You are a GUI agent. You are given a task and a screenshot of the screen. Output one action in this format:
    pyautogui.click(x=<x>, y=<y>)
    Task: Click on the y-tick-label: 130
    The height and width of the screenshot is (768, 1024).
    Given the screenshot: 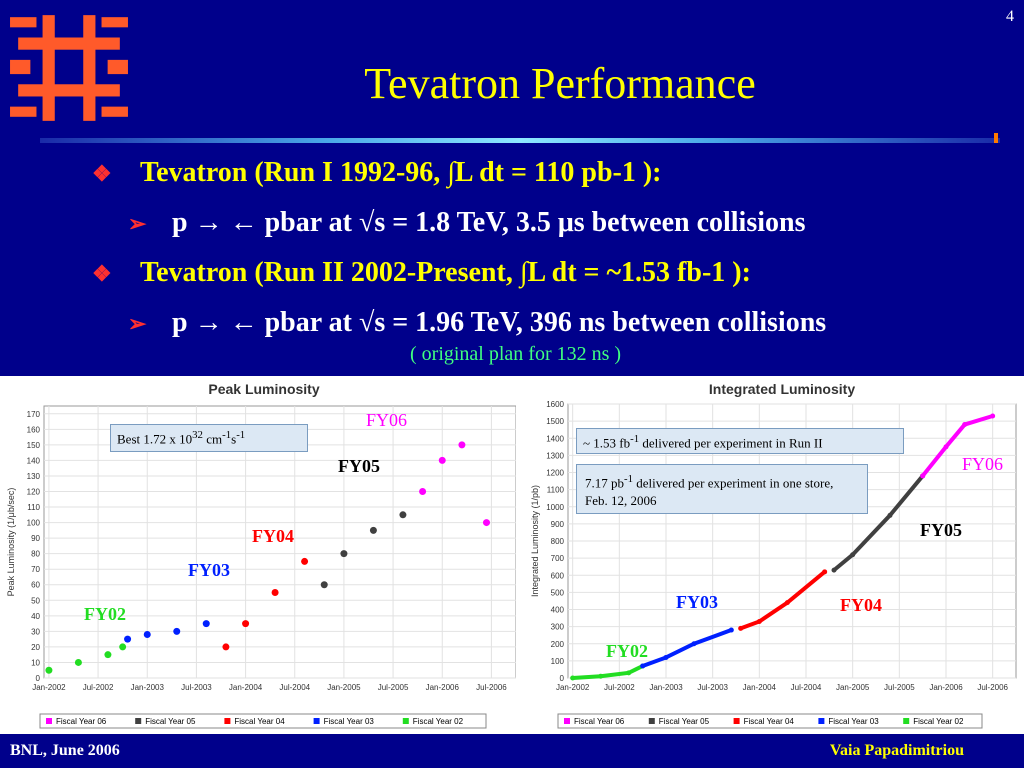 What is the action you would take?
    pyautogui.click(x=34, y=476)
    